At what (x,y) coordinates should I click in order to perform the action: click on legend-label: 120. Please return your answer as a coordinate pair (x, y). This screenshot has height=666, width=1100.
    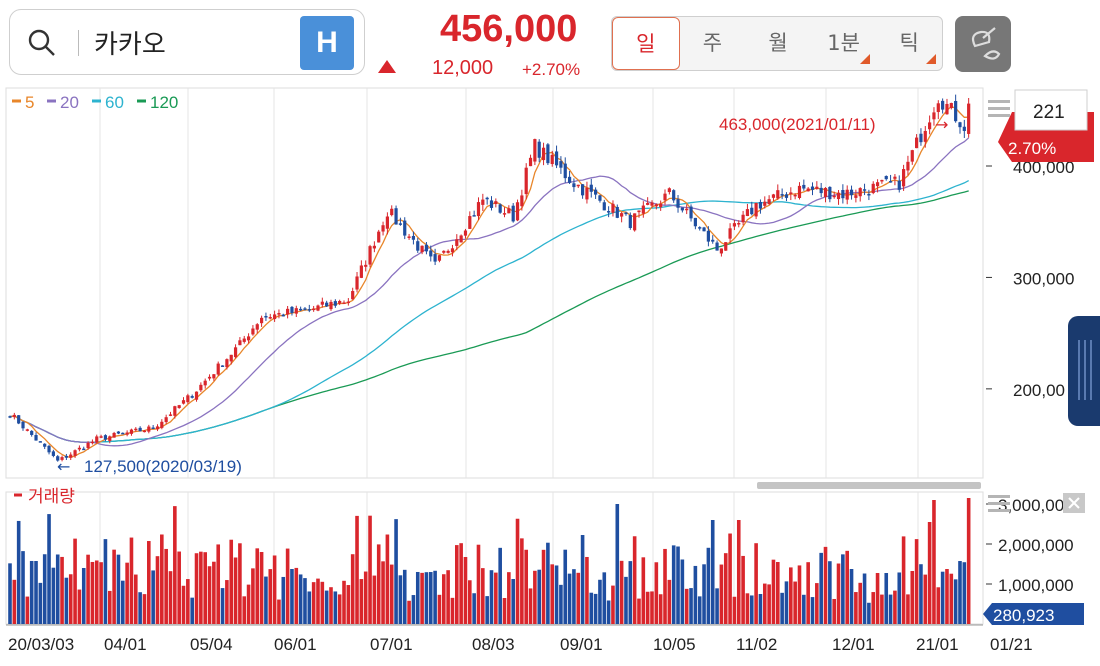
    Looking at the image, I should click on (164, 102).